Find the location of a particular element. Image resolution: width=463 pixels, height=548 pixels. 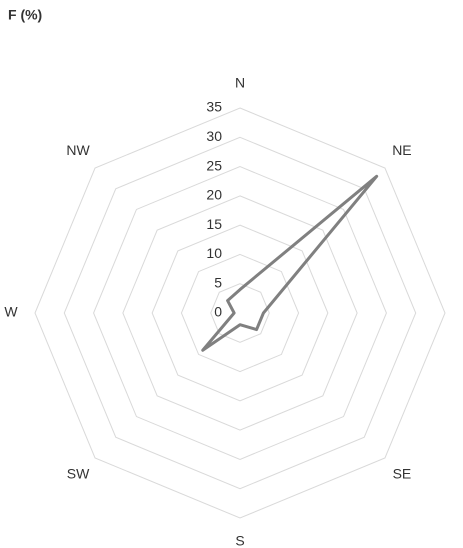

r-tick-label: 25 is located at coordinates (214, 165).